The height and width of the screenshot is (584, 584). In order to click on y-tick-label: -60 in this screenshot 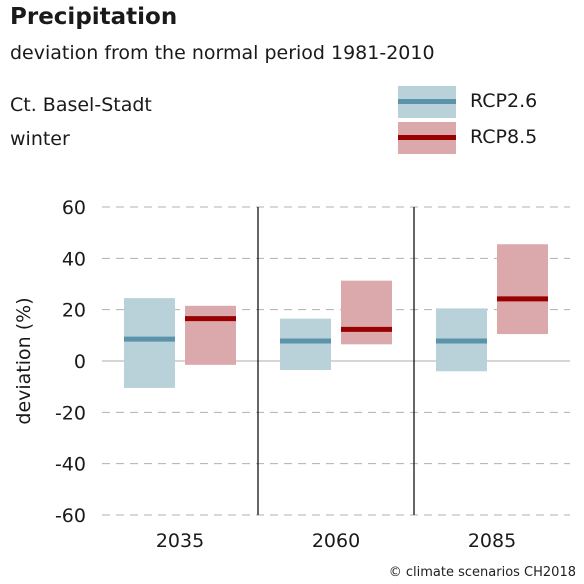, I will do `click(70, 516)`.